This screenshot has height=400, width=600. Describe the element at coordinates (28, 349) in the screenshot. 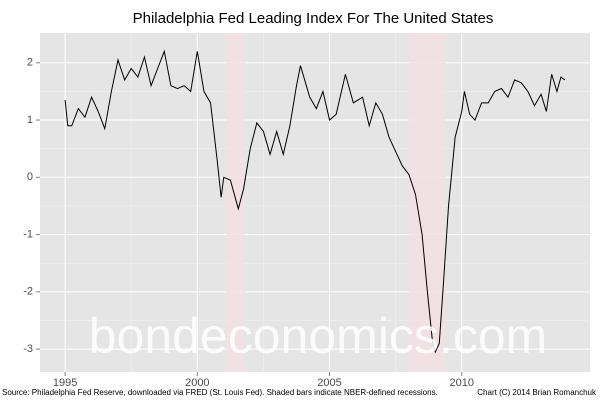

I see `y-tick-label: -3` at that location.